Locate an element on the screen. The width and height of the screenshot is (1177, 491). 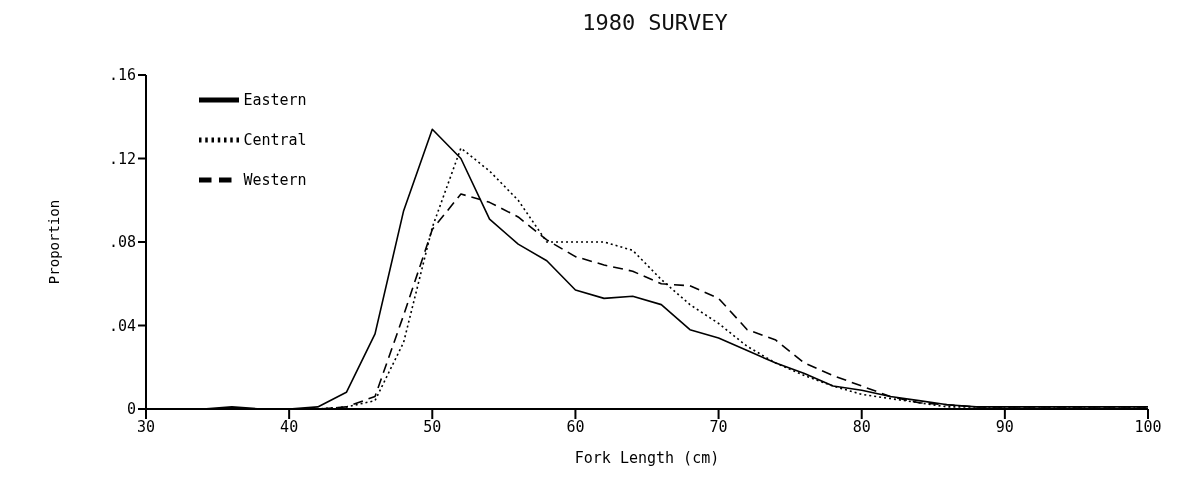
x-tick-label: 50 is located at coordinates (432, 426).